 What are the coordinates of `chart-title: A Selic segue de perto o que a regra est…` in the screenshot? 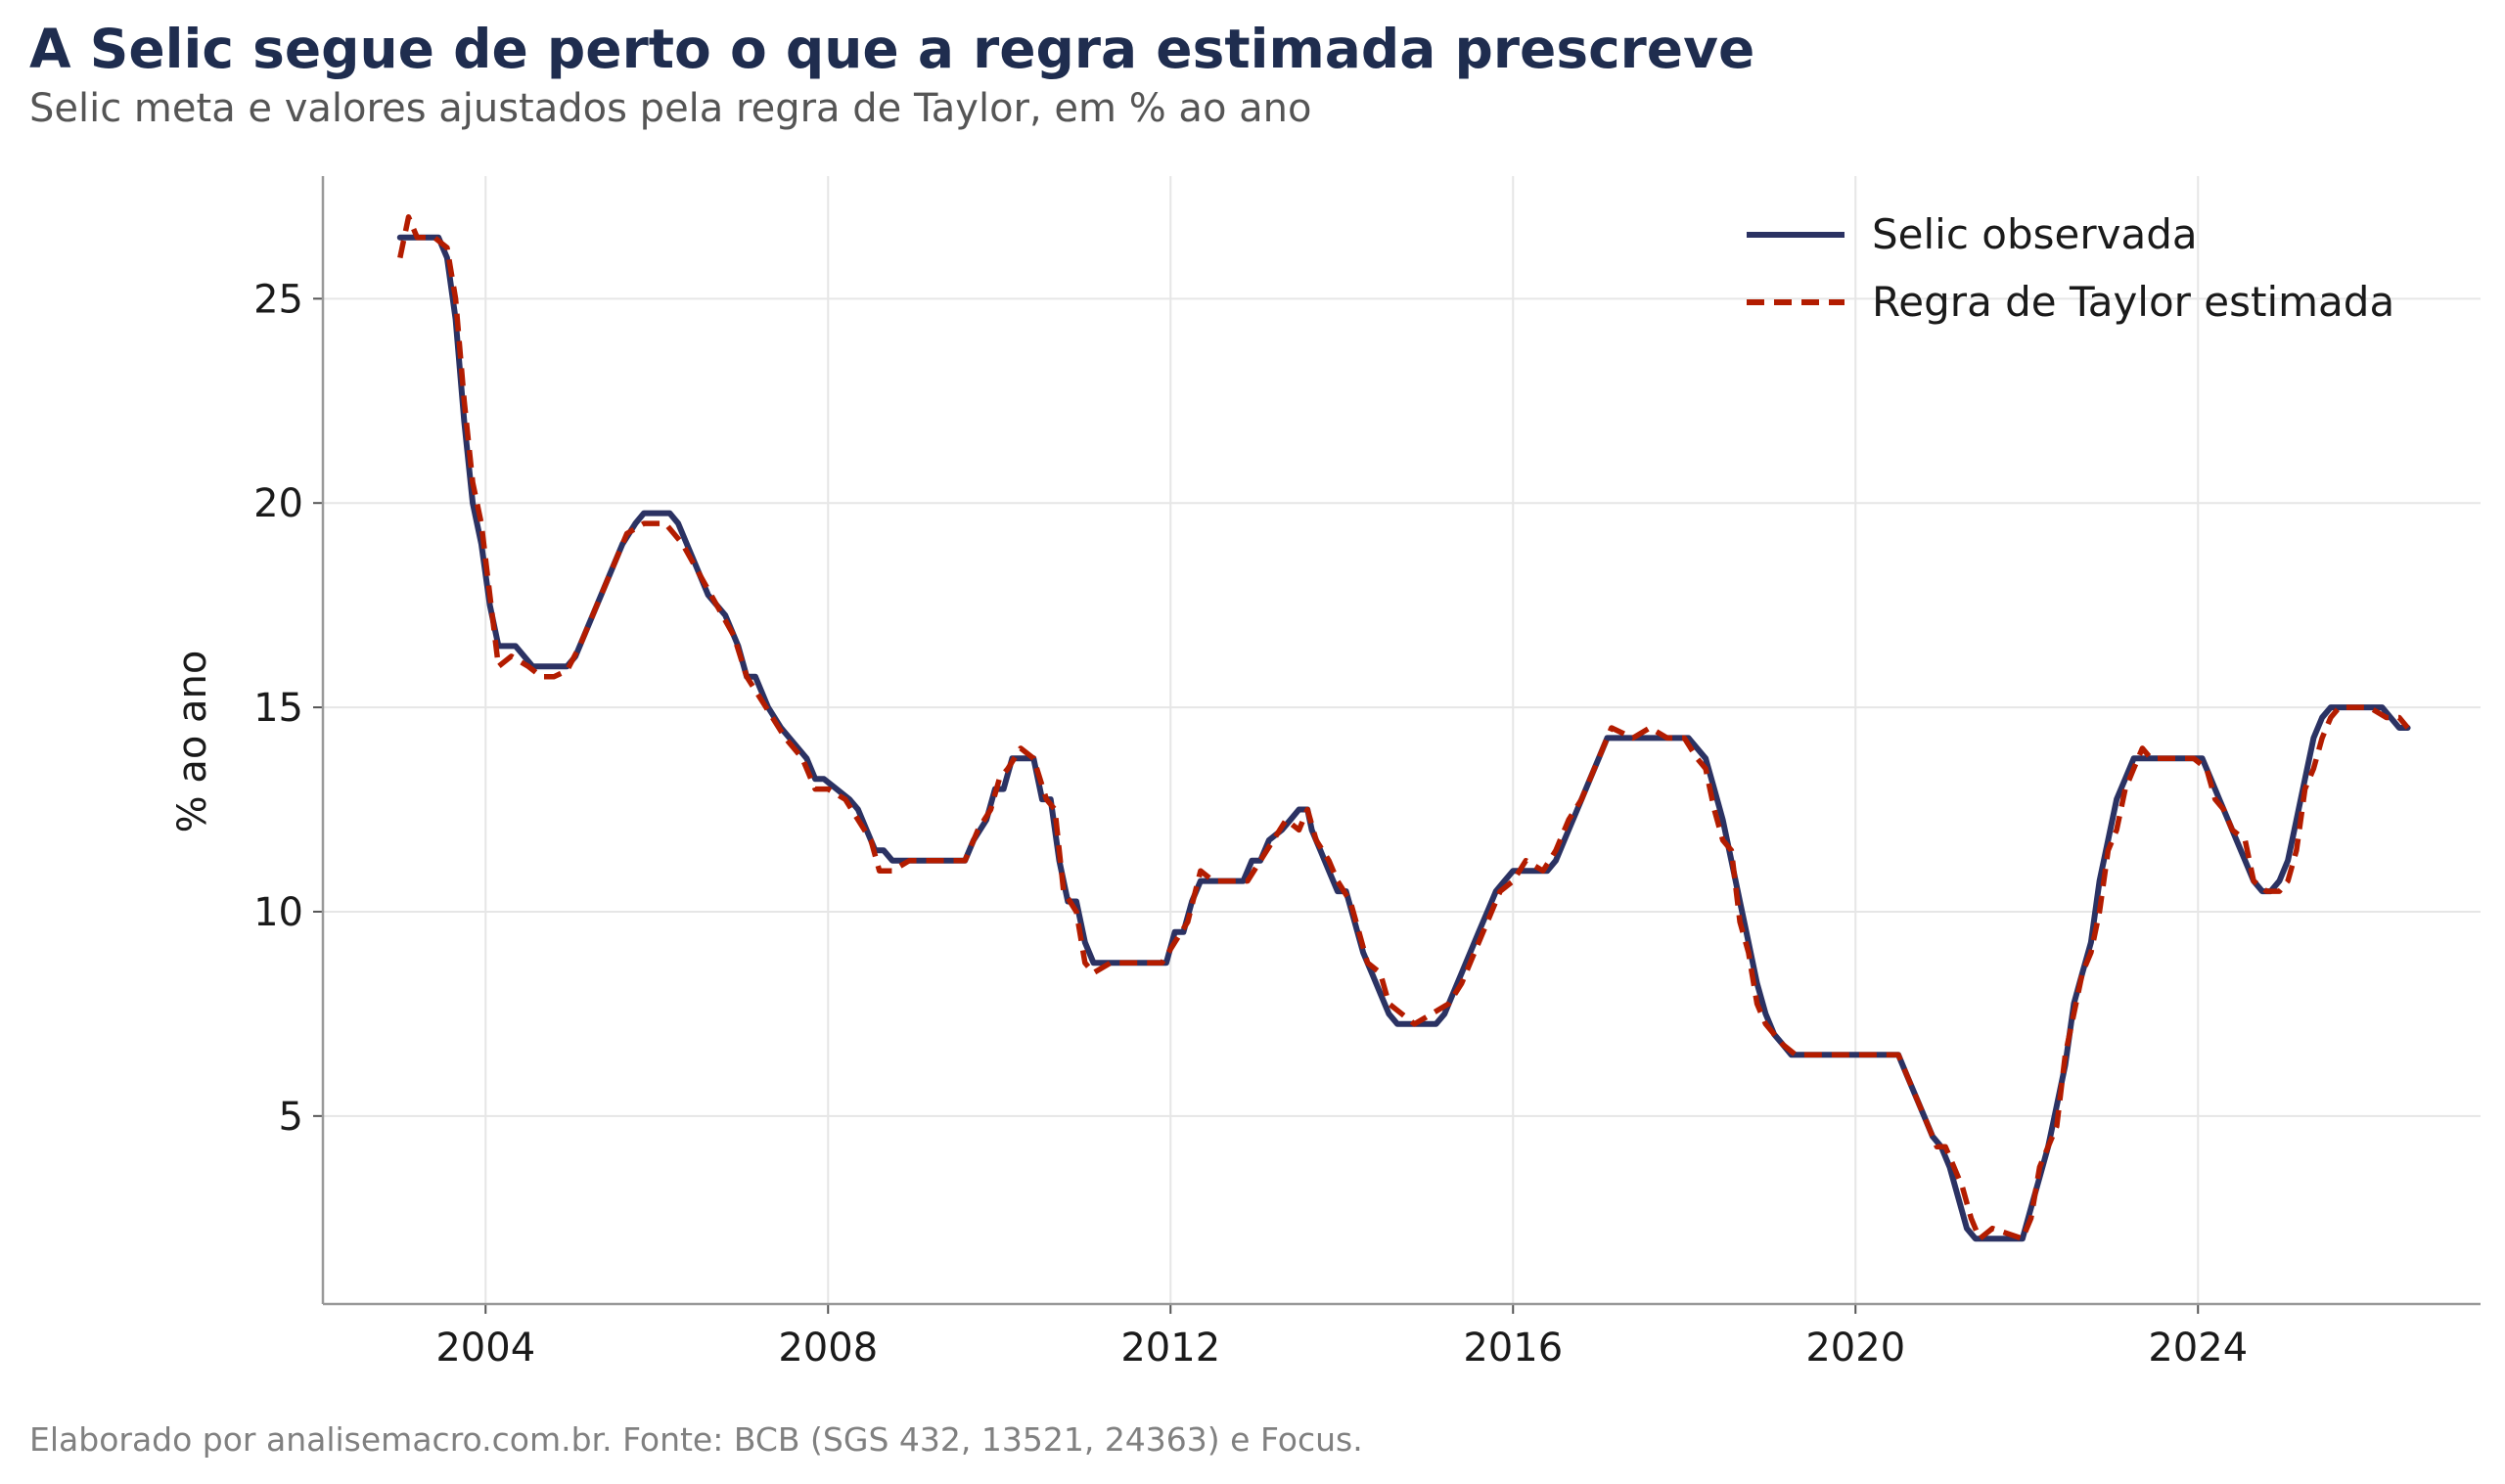 It's located at (892, 49).